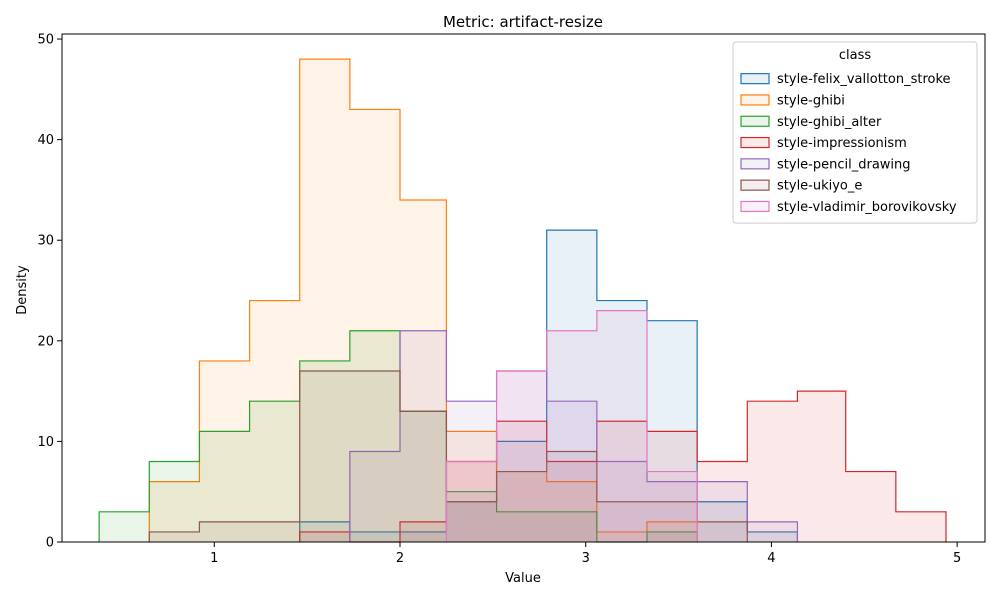  Describe the element at coordinates (523, 578) in the screenshot. I see `x-axis-label: Value` at that location.